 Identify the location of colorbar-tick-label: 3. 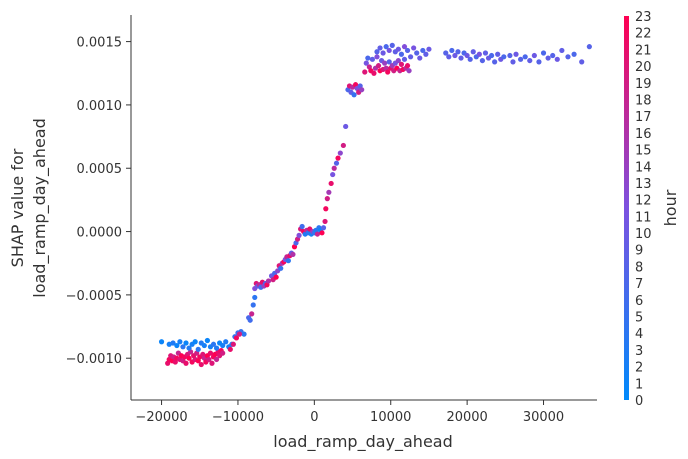
(639, 351).